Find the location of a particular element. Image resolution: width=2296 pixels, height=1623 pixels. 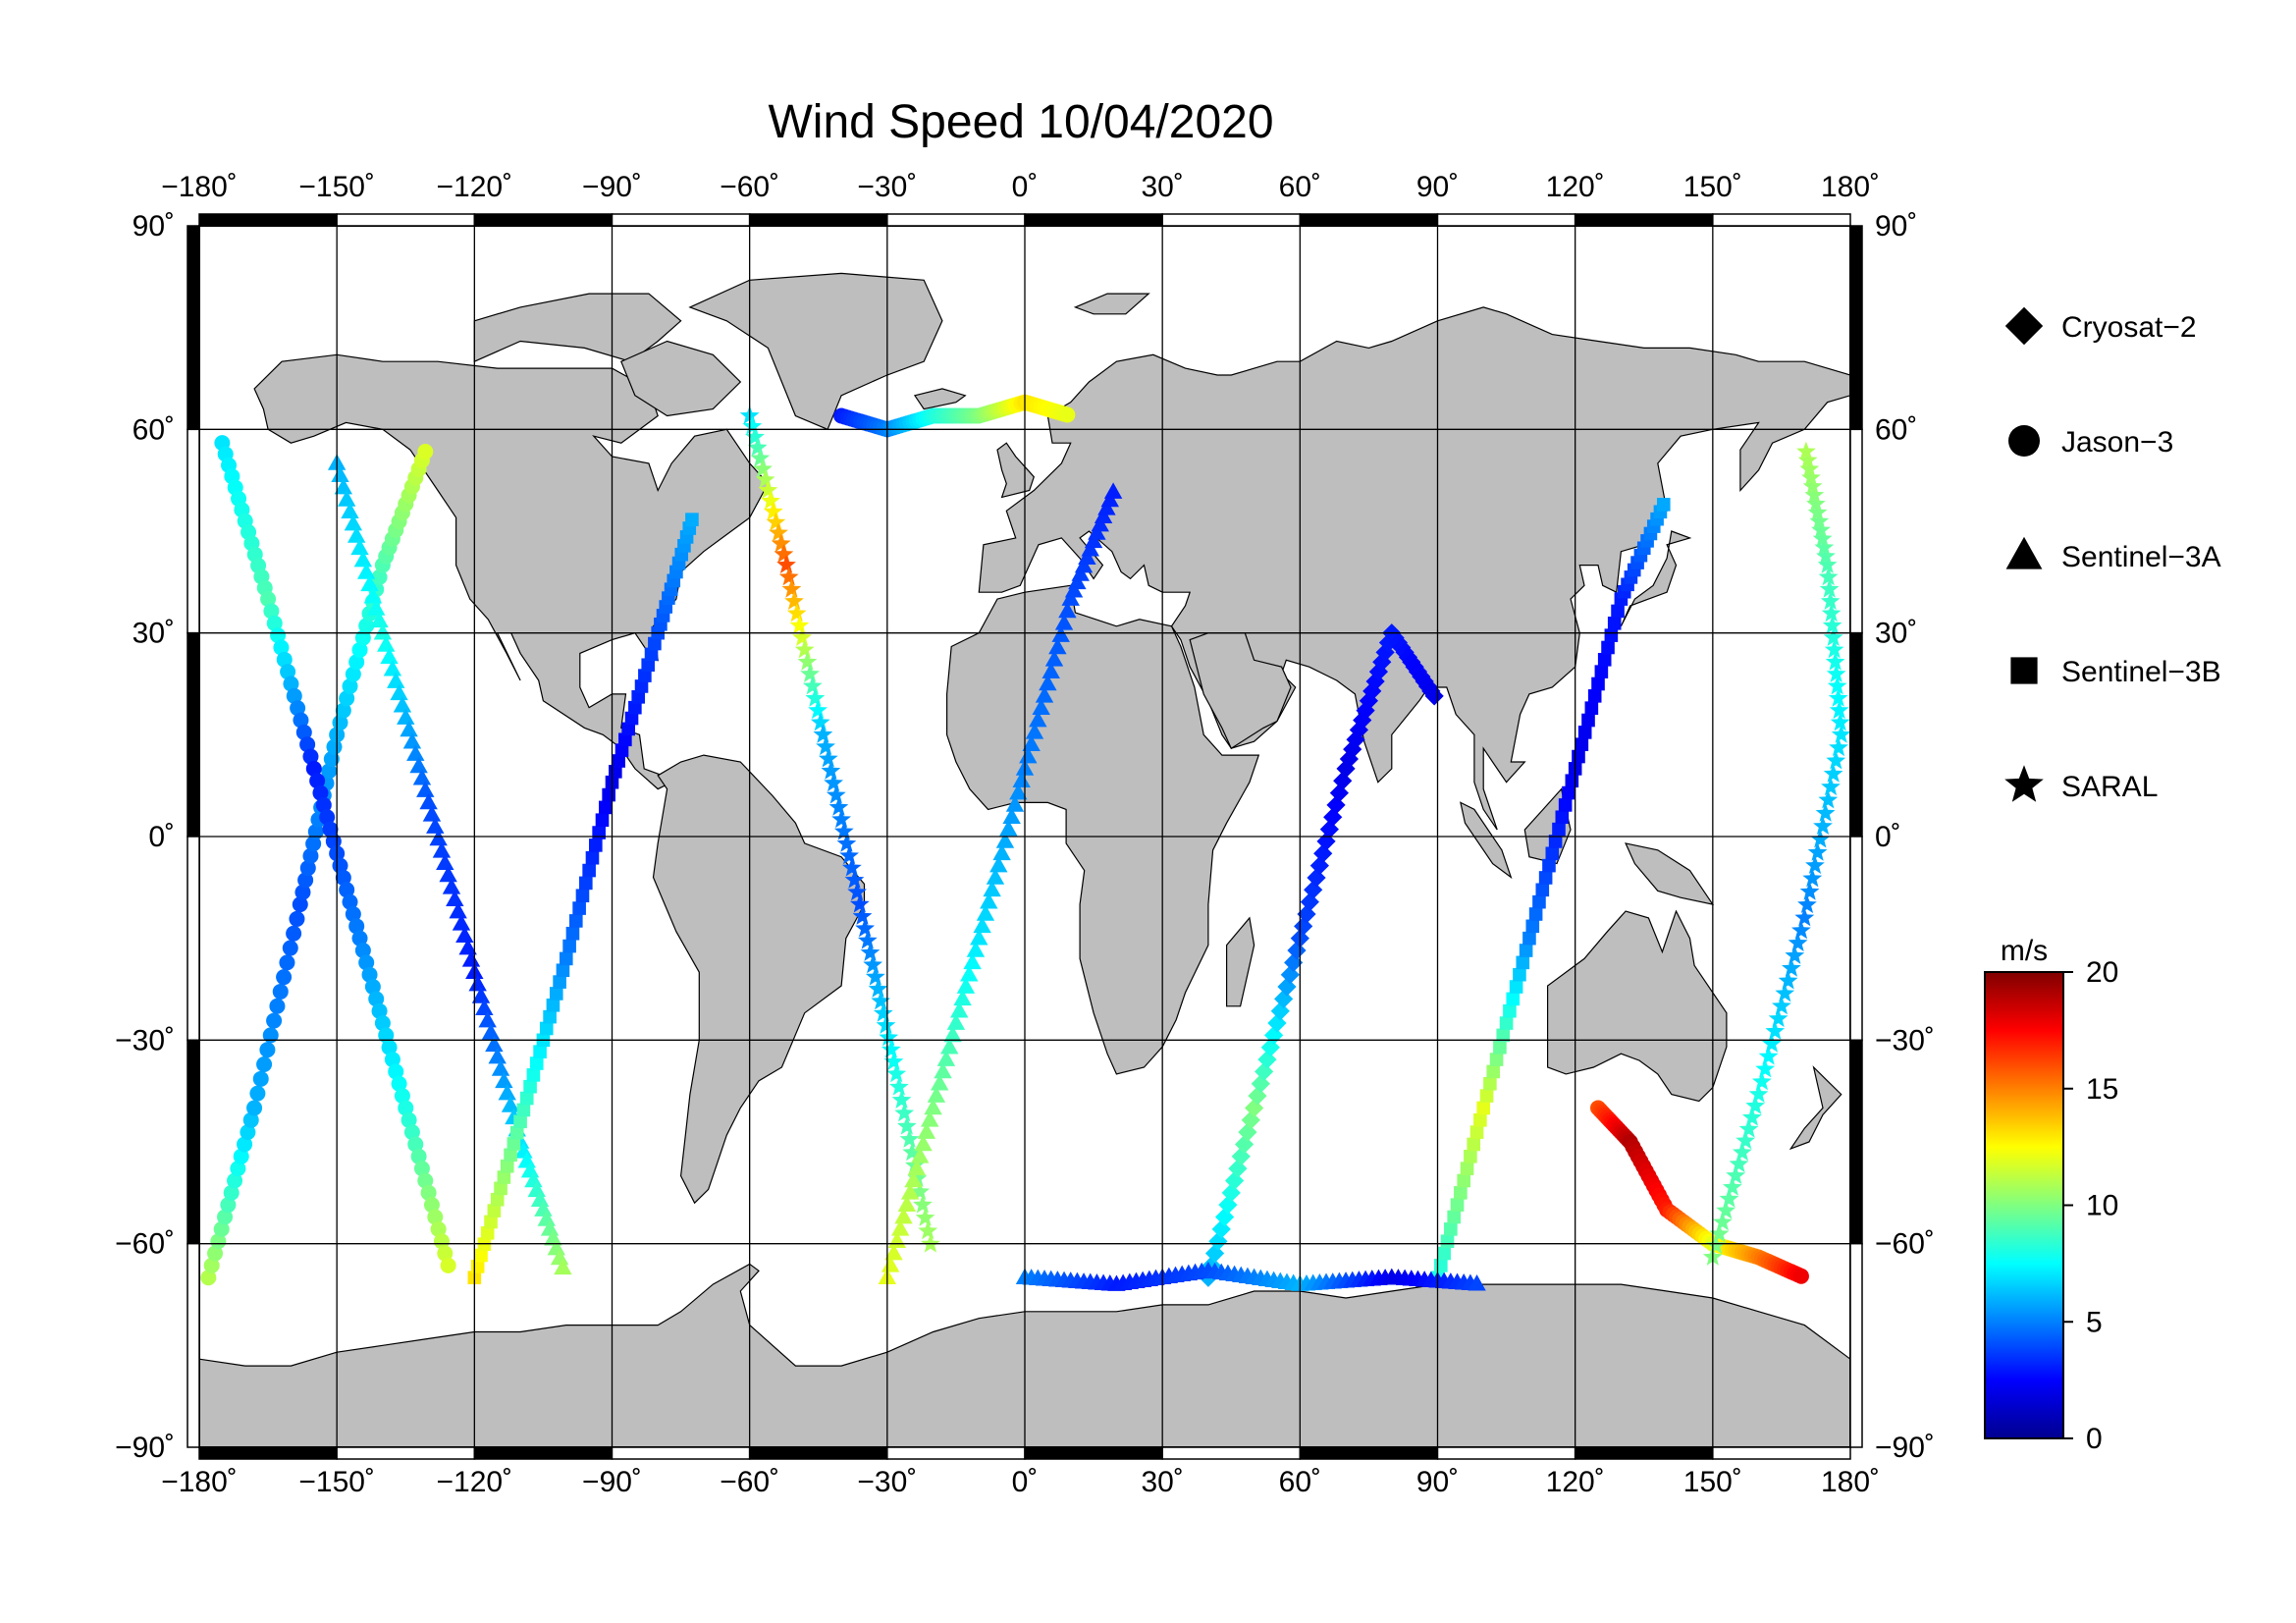

circle-icon is located at coordinates (2024, 441).